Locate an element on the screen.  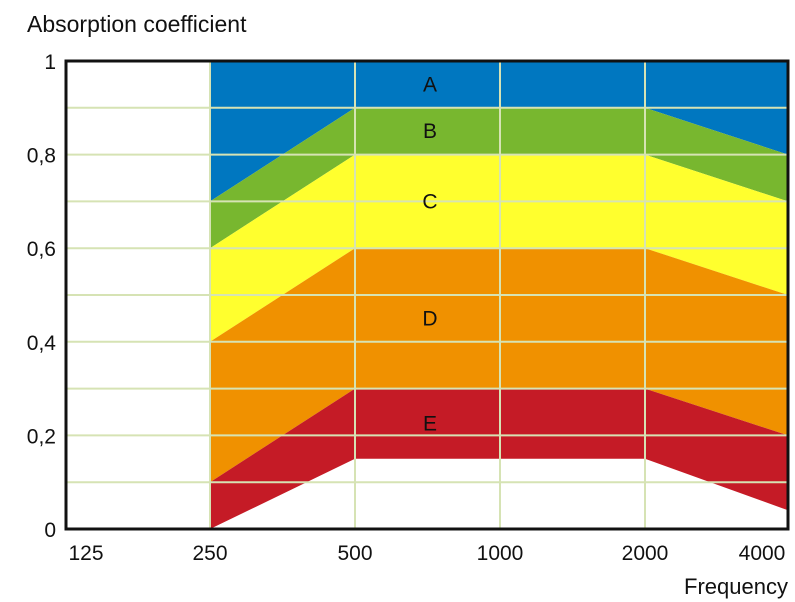
band-label-a: A is located at coordinates (430, 84).